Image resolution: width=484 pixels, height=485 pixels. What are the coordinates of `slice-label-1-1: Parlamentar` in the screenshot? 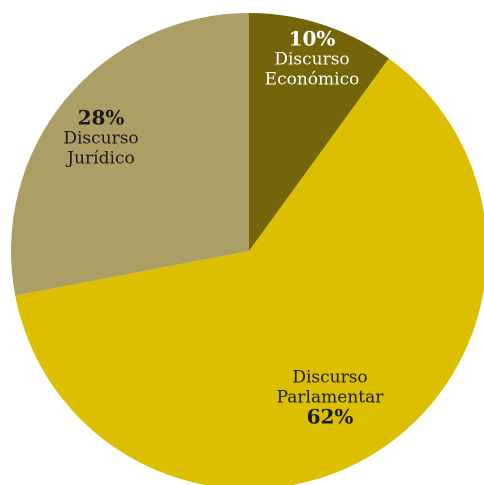 It's located at (331, 398).